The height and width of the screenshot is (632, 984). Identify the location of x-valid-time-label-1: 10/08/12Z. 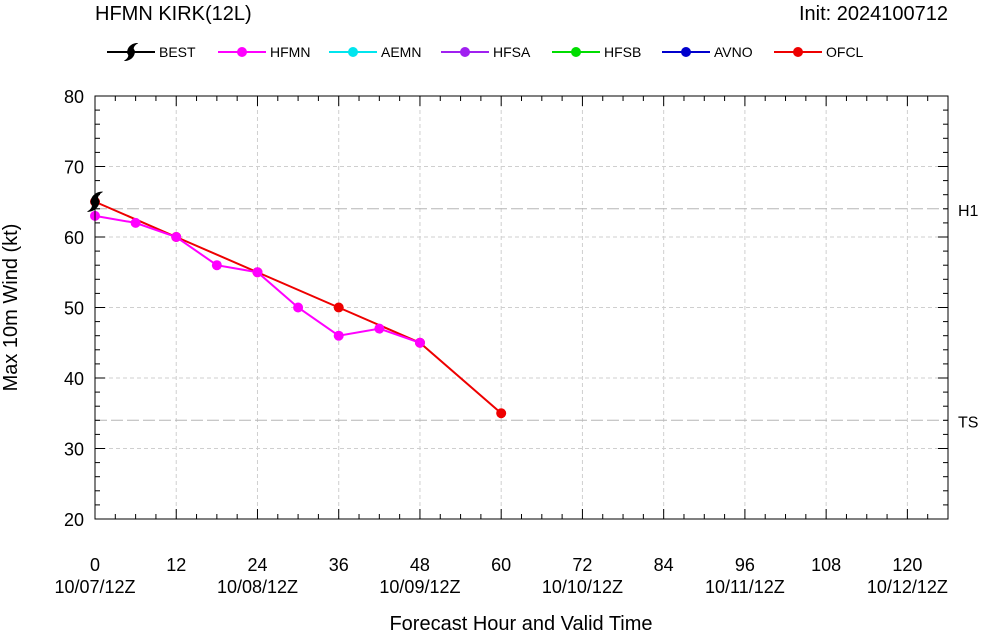
(257, 587).